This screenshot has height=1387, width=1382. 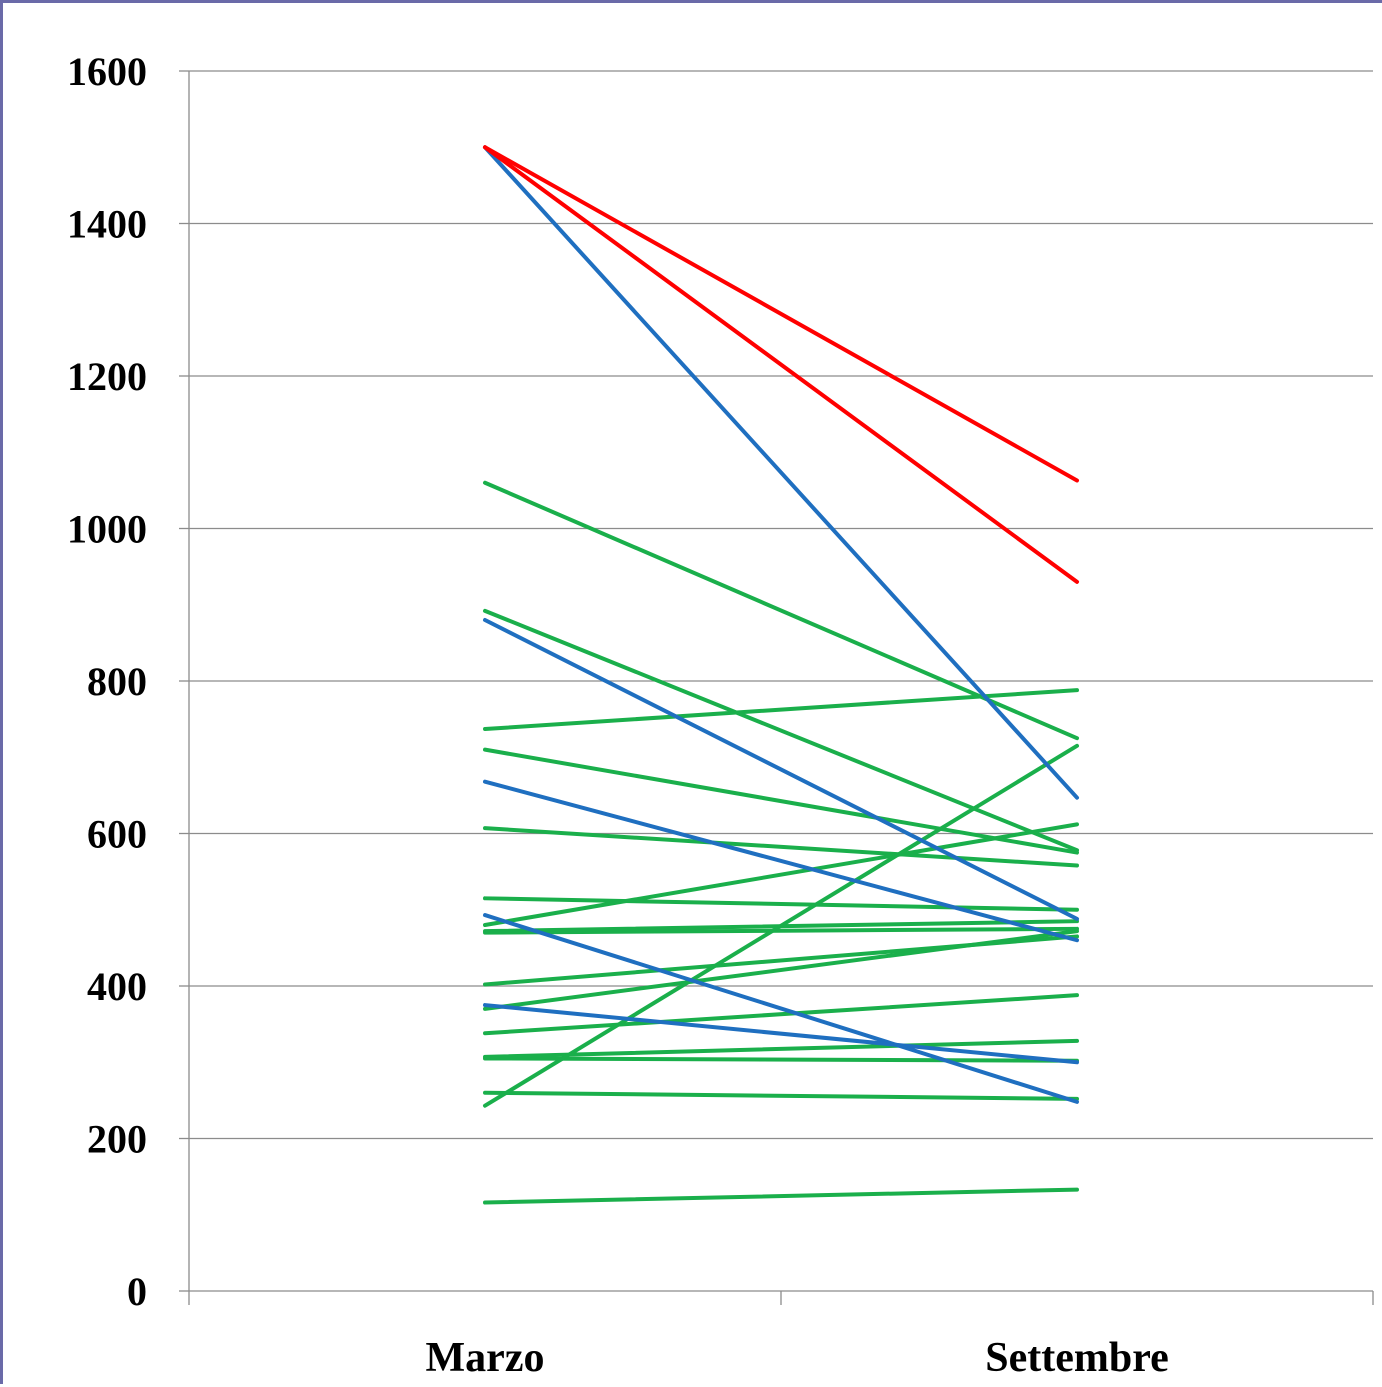 I want to click on y-tick-label: 800, so click(x=117, y=681).